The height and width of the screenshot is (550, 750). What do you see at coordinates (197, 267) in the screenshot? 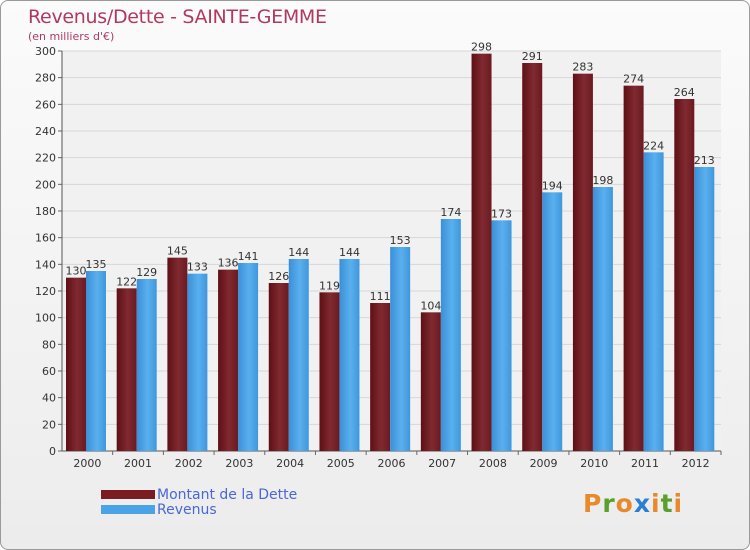
I see `data-label-revenus: 133` at bounding box center [197, 267].